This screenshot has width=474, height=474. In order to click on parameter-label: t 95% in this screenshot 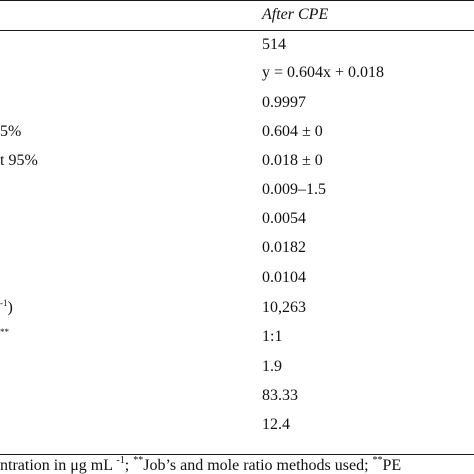, I will do `click(19, 161)`.